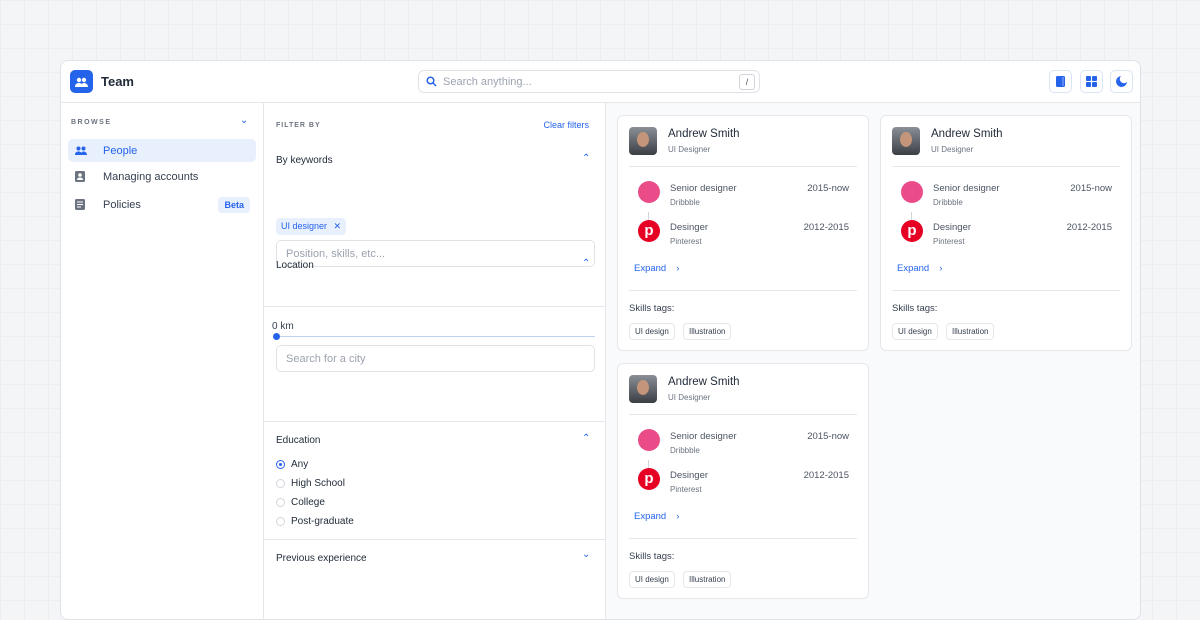 The width and height of the screenshot is (1200, 620). I want to click on team-logo-icon, so click(81, 81).